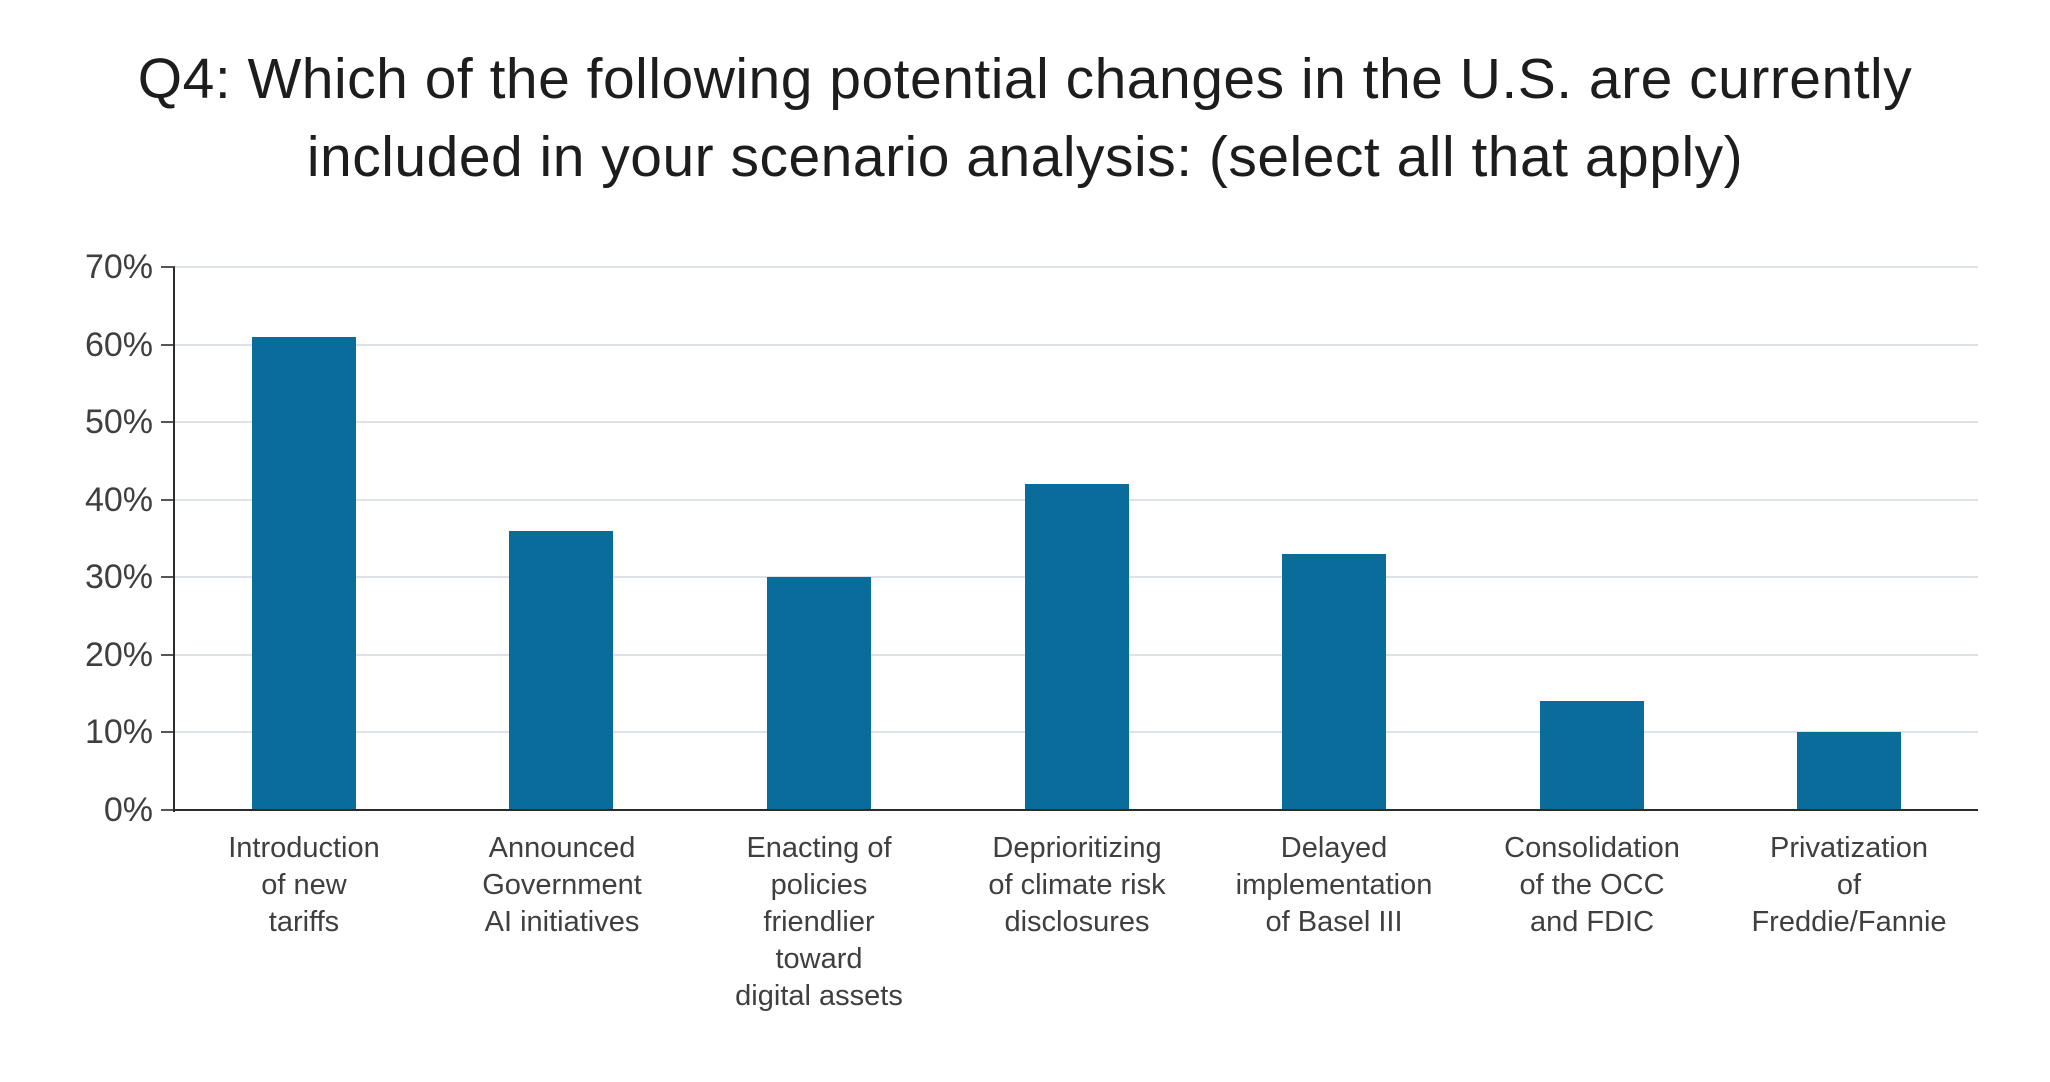  What do you see at coordinates (304, 885) in the screenshot?
I see `x-axis-label: Introduction of new tariffs` at bounding box center [304, 885].